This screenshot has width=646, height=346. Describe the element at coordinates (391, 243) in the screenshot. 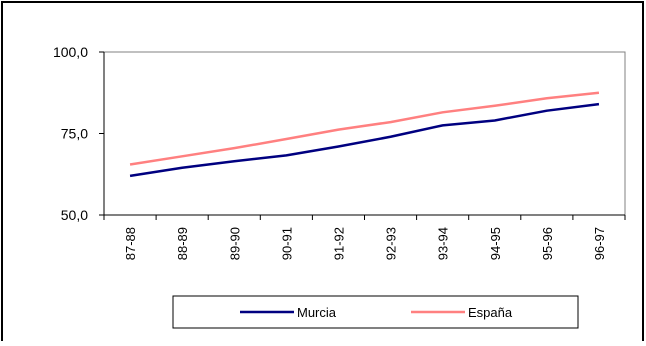

I see `x-tick-label: 92-93` at that location.